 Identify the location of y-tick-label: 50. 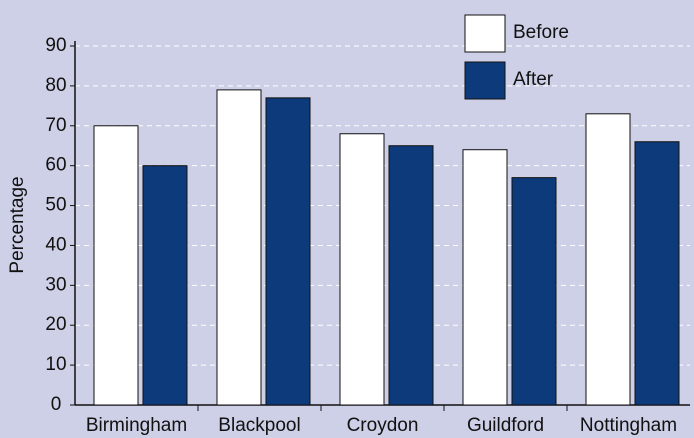
(55, 205).